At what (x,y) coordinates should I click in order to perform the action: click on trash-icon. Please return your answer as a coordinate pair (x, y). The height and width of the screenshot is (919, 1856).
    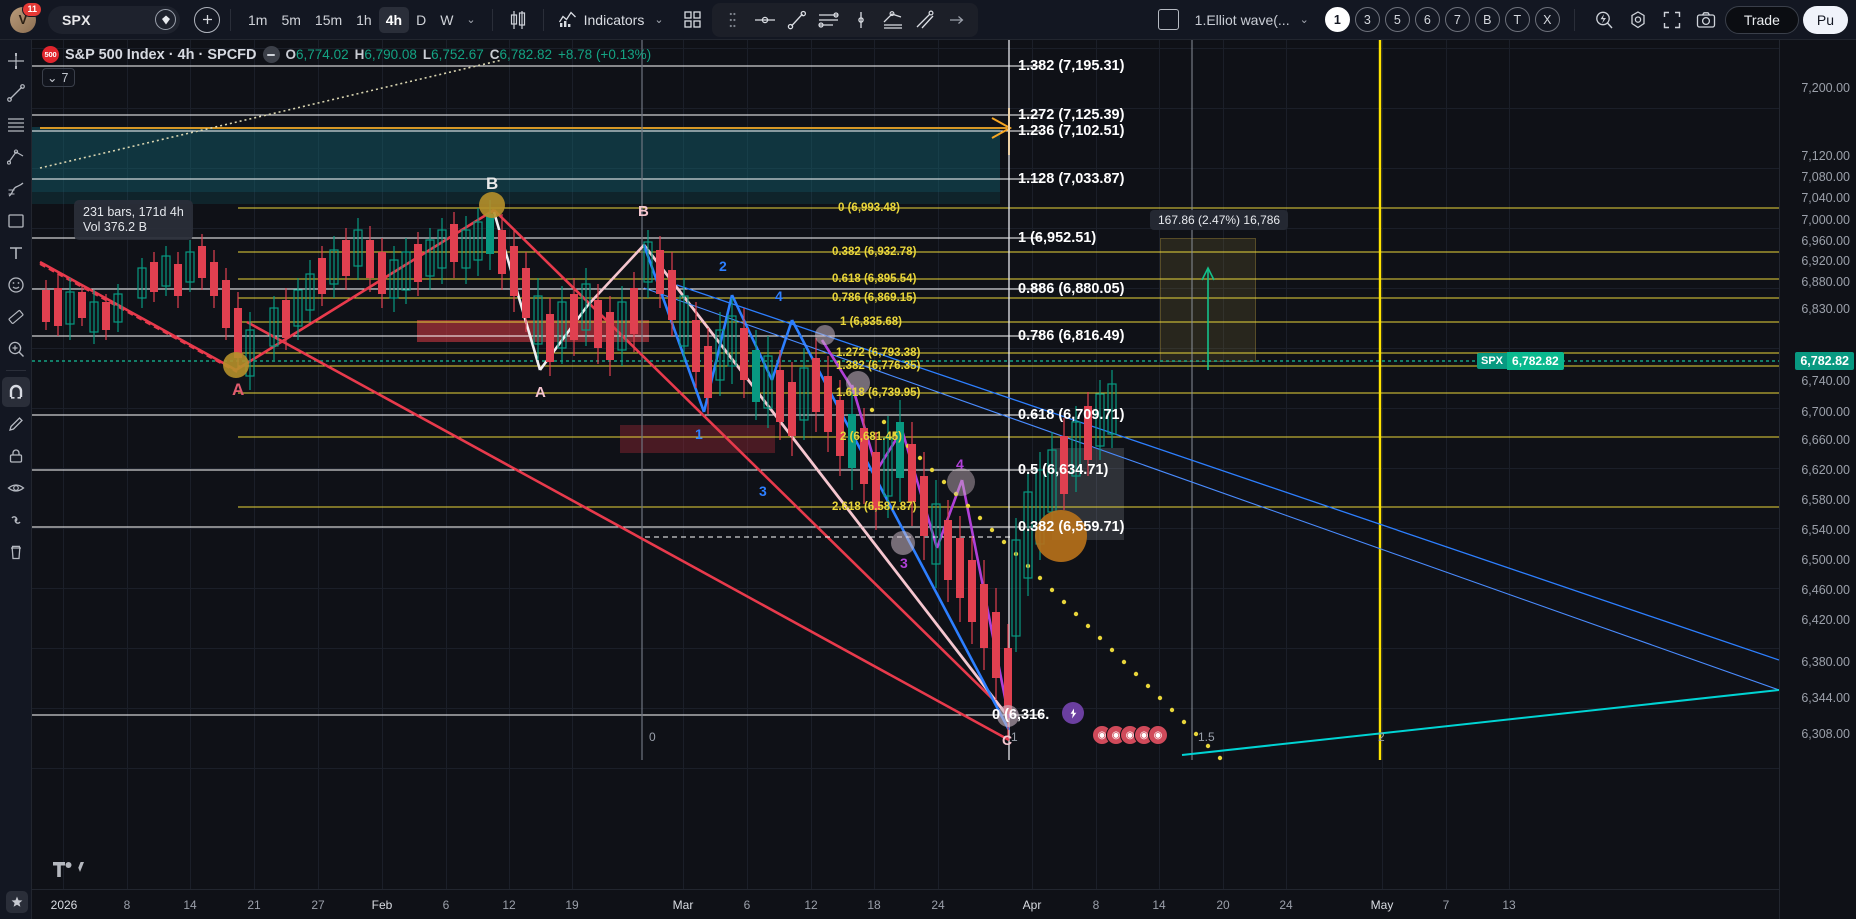
    Looking at the image, I should click on (16, 552).